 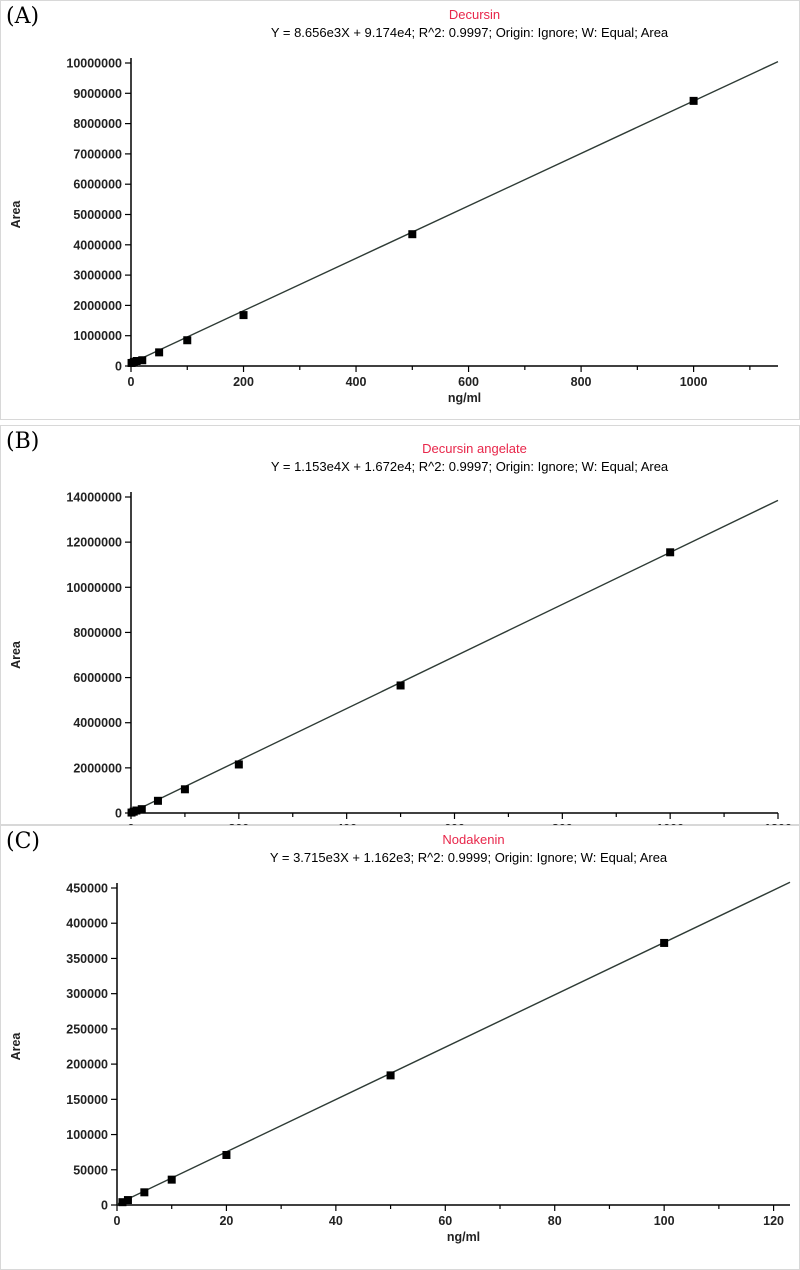 I want to click on y-tick-label: 250000, so click(x=87, y=1029).